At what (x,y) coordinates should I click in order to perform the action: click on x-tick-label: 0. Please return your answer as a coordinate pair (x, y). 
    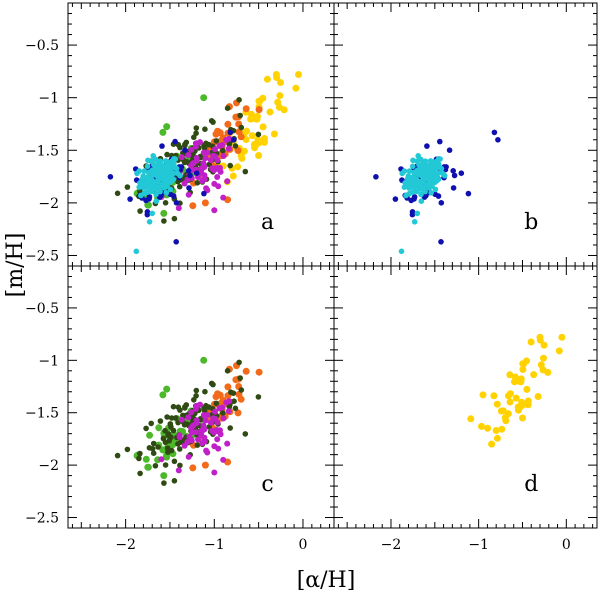
    Looking at the image, I should click on (303, 545).